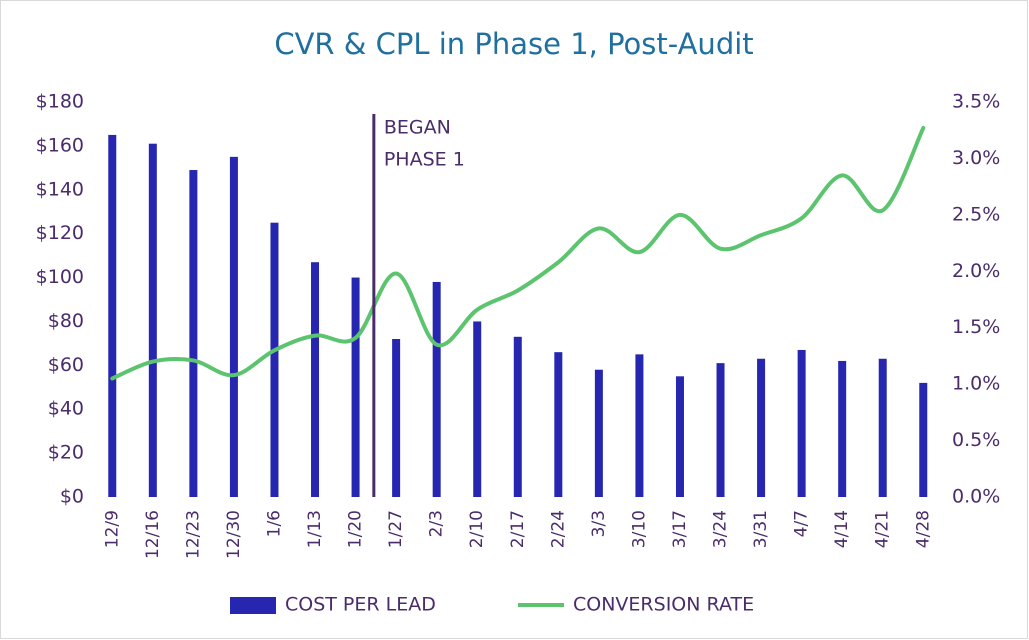 This screenshot has width=1029, height=640. I want to click on legend-label: COST PER LEAD, so click(360, 605).